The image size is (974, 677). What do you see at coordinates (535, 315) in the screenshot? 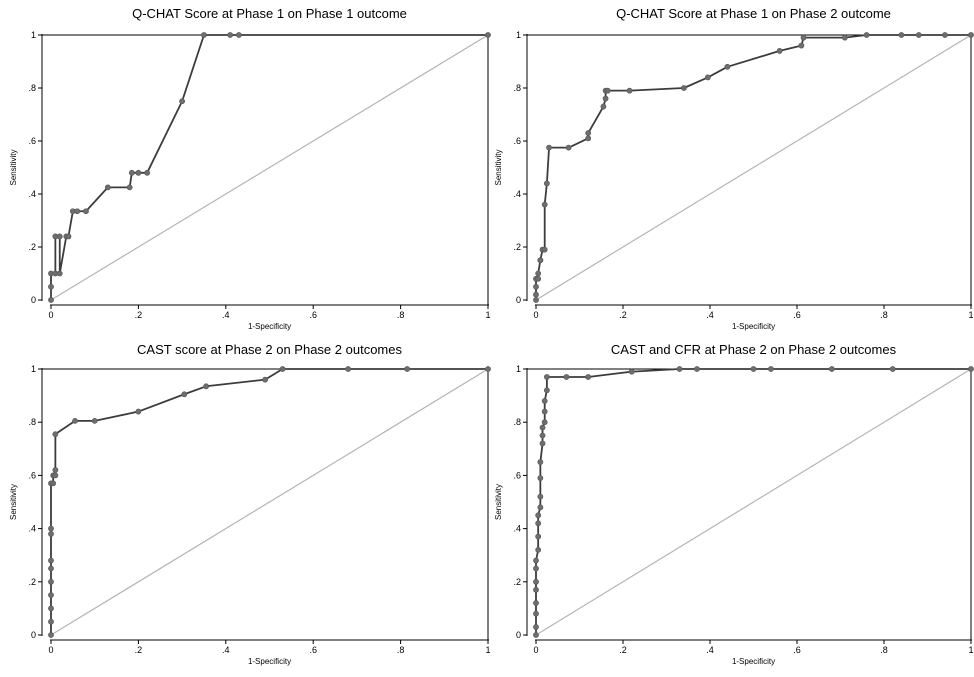
I see `x-tick-label: 0` at bounding box center [535, 315].